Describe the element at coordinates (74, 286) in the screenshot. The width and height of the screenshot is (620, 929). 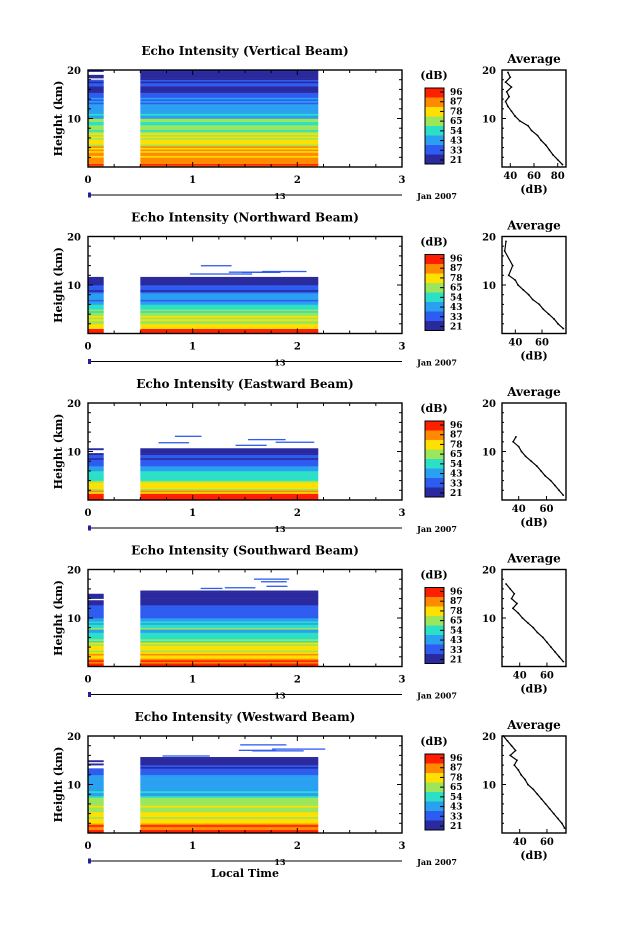
I see `y-tick-label: 10` at that location.